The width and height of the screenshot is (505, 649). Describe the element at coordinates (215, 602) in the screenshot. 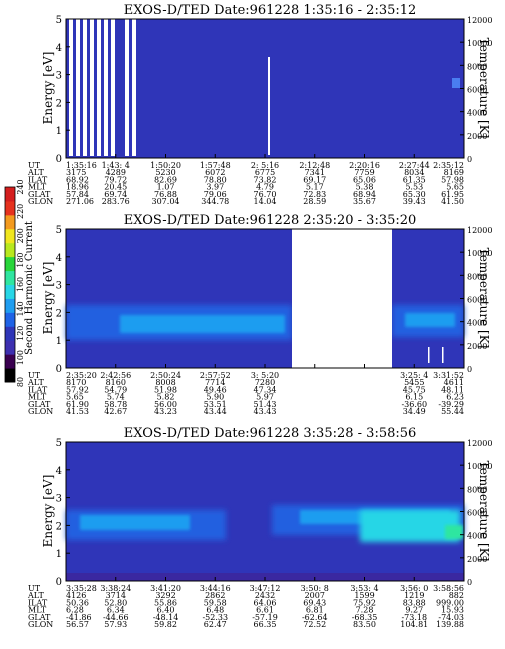

I see `orbit-value: 59.58` at that location.